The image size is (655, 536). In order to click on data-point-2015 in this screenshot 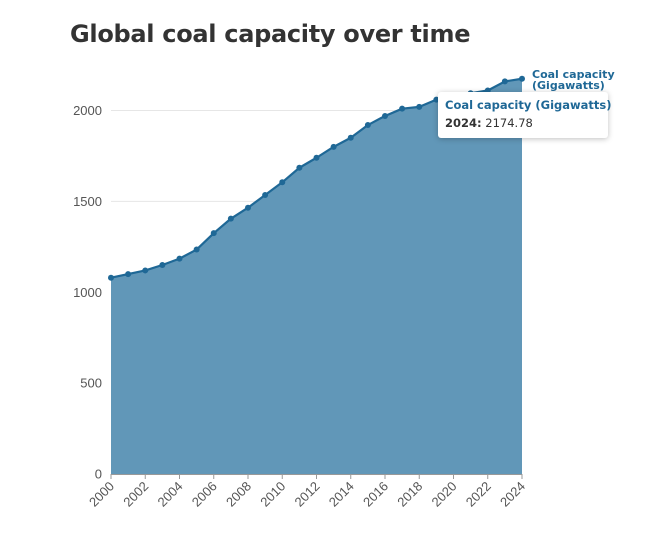, I will do `click(367, 125)`.